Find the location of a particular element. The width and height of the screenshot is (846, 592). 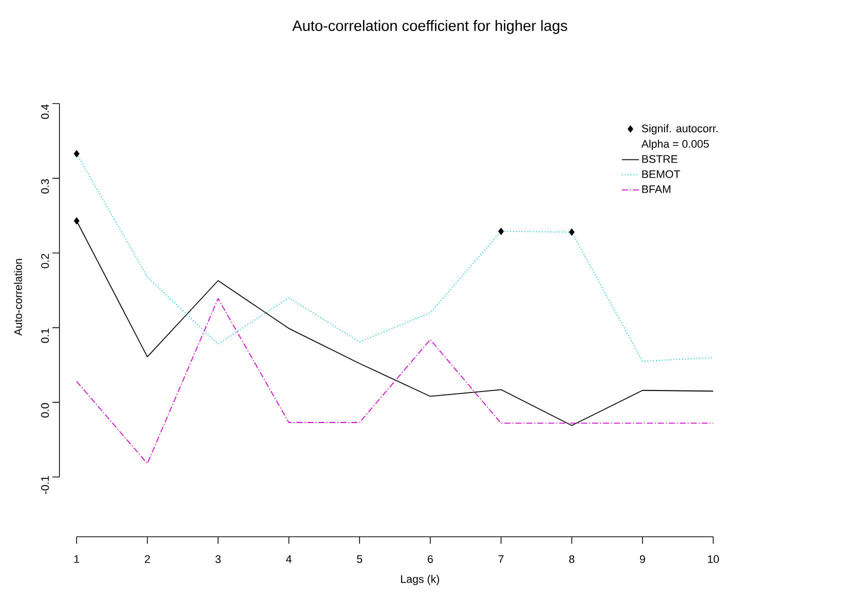

annotation: Alpha = 0.005 is located at coordinates (675, 145).